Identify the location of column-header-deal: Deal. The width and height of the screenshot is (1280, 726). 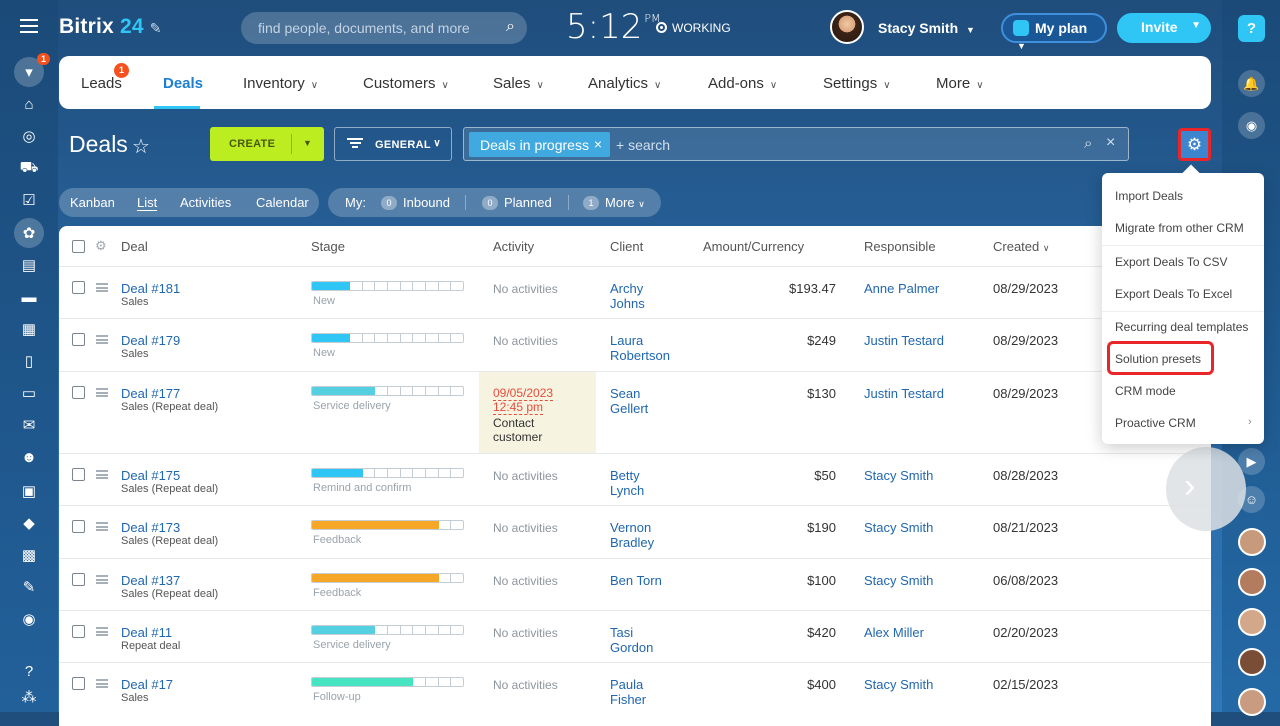
(134, 246).